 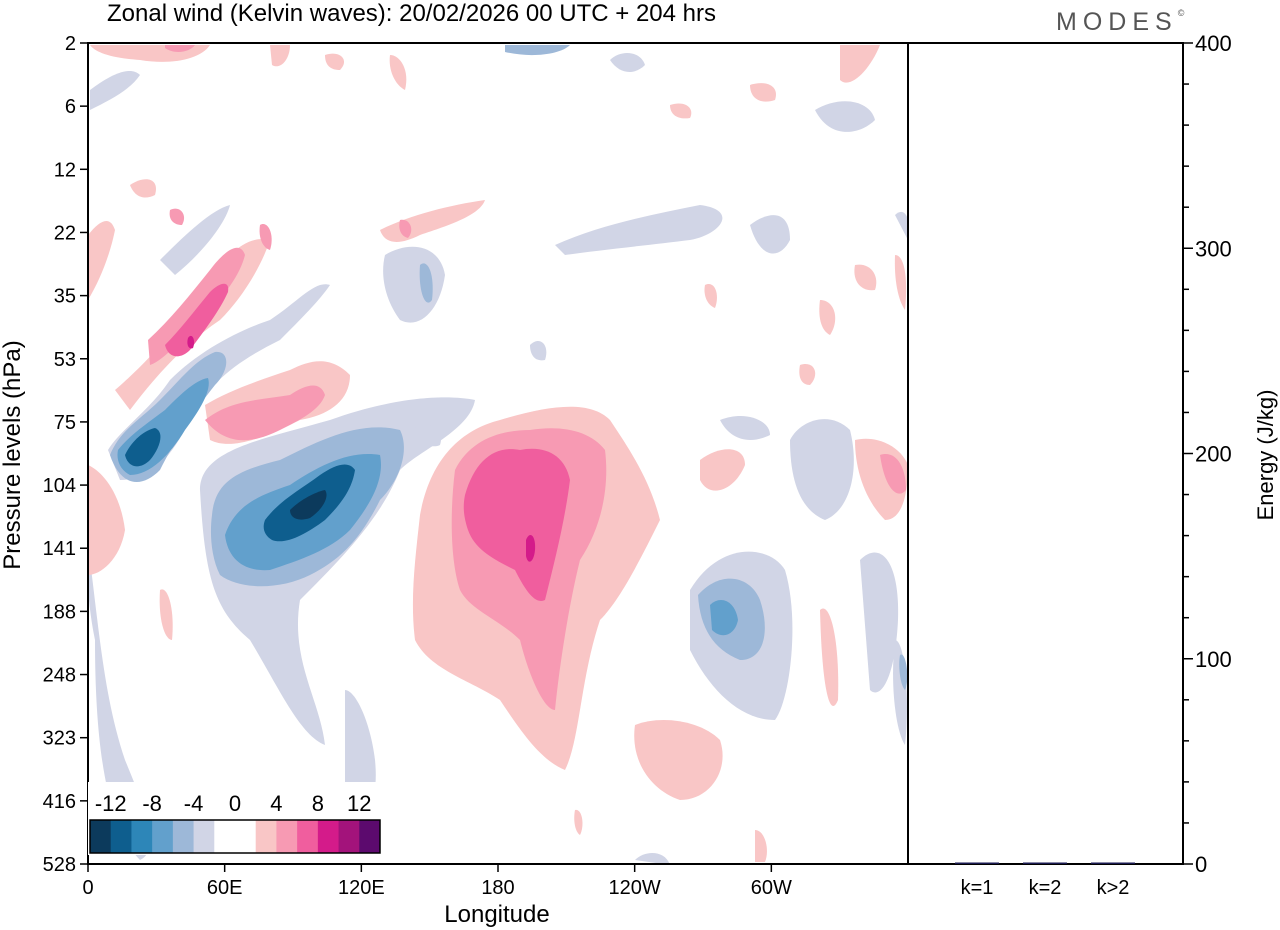 I want to click on energy-tick-label: 200, so click(x=1213, y=454).